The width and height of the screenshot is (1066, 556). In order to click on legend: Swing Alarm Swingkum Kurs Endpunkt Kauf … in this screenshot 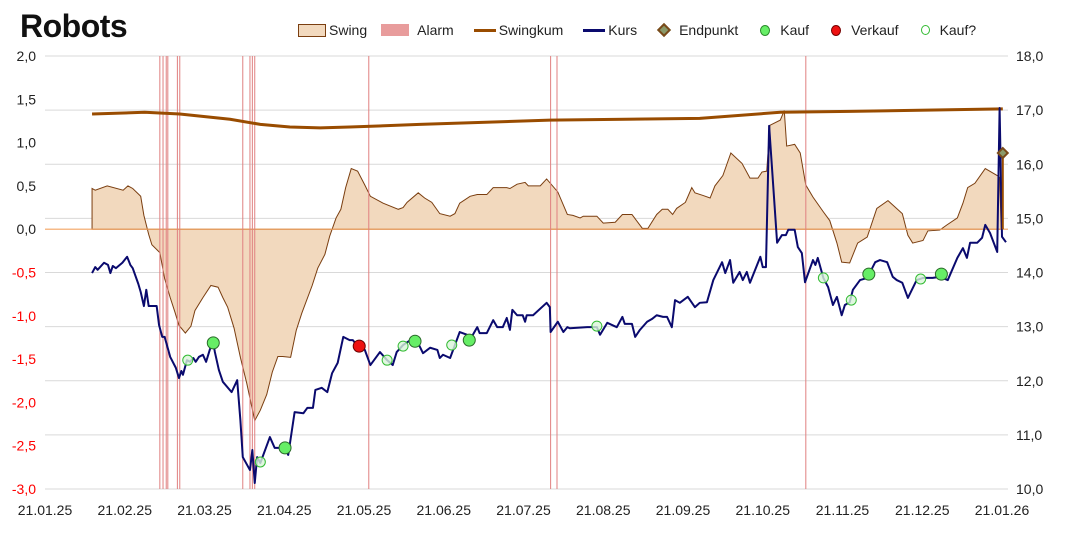, I will do `click(644, 30)`.